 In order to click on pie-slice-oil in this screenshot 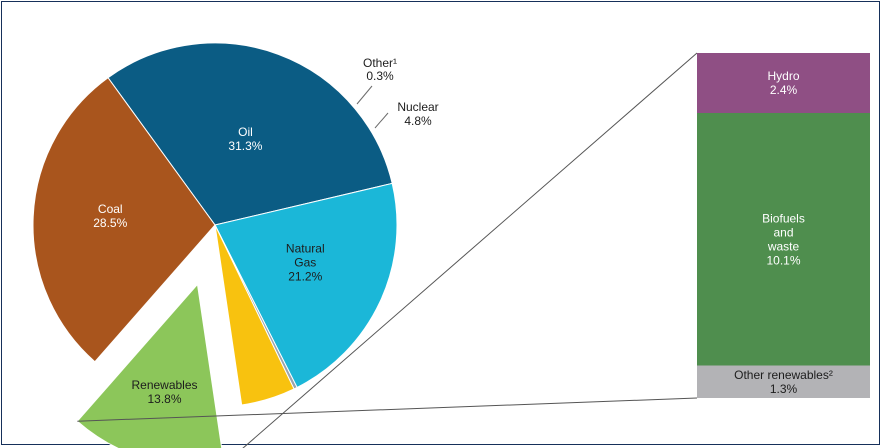, I will do `click(250, 134)`.